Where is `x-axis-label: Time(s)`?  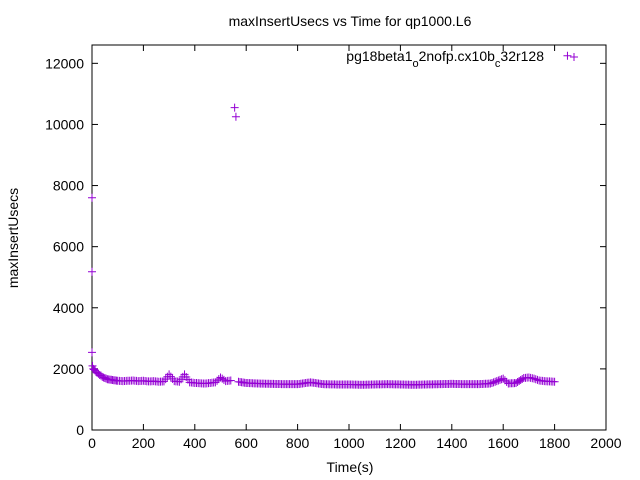 x-axis-label: Time(s) is located at coordinates (350, 467).